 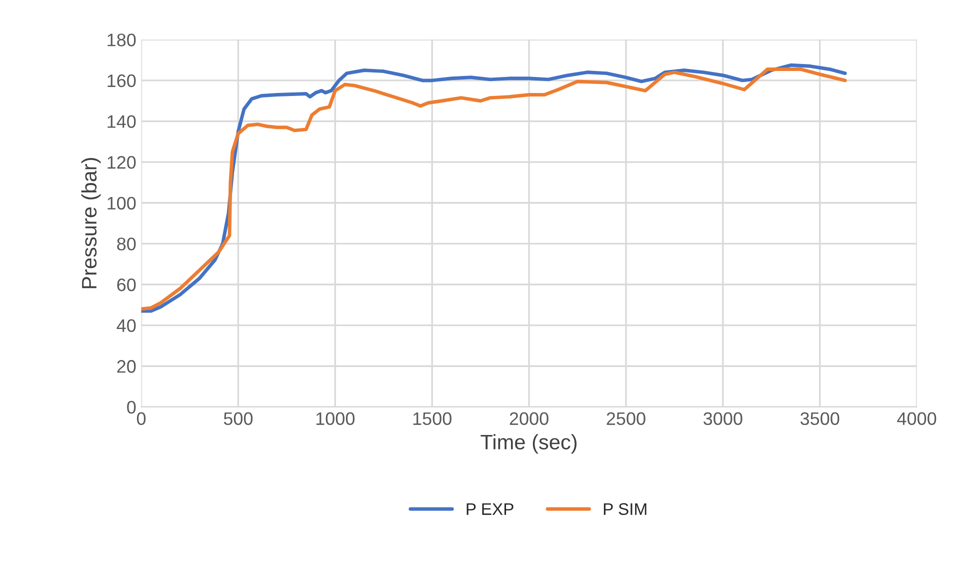 What do you see at coordinates (126, 285) in the screenshot?
I see `y-tick-label: 60` at bounding box center [126, 285].